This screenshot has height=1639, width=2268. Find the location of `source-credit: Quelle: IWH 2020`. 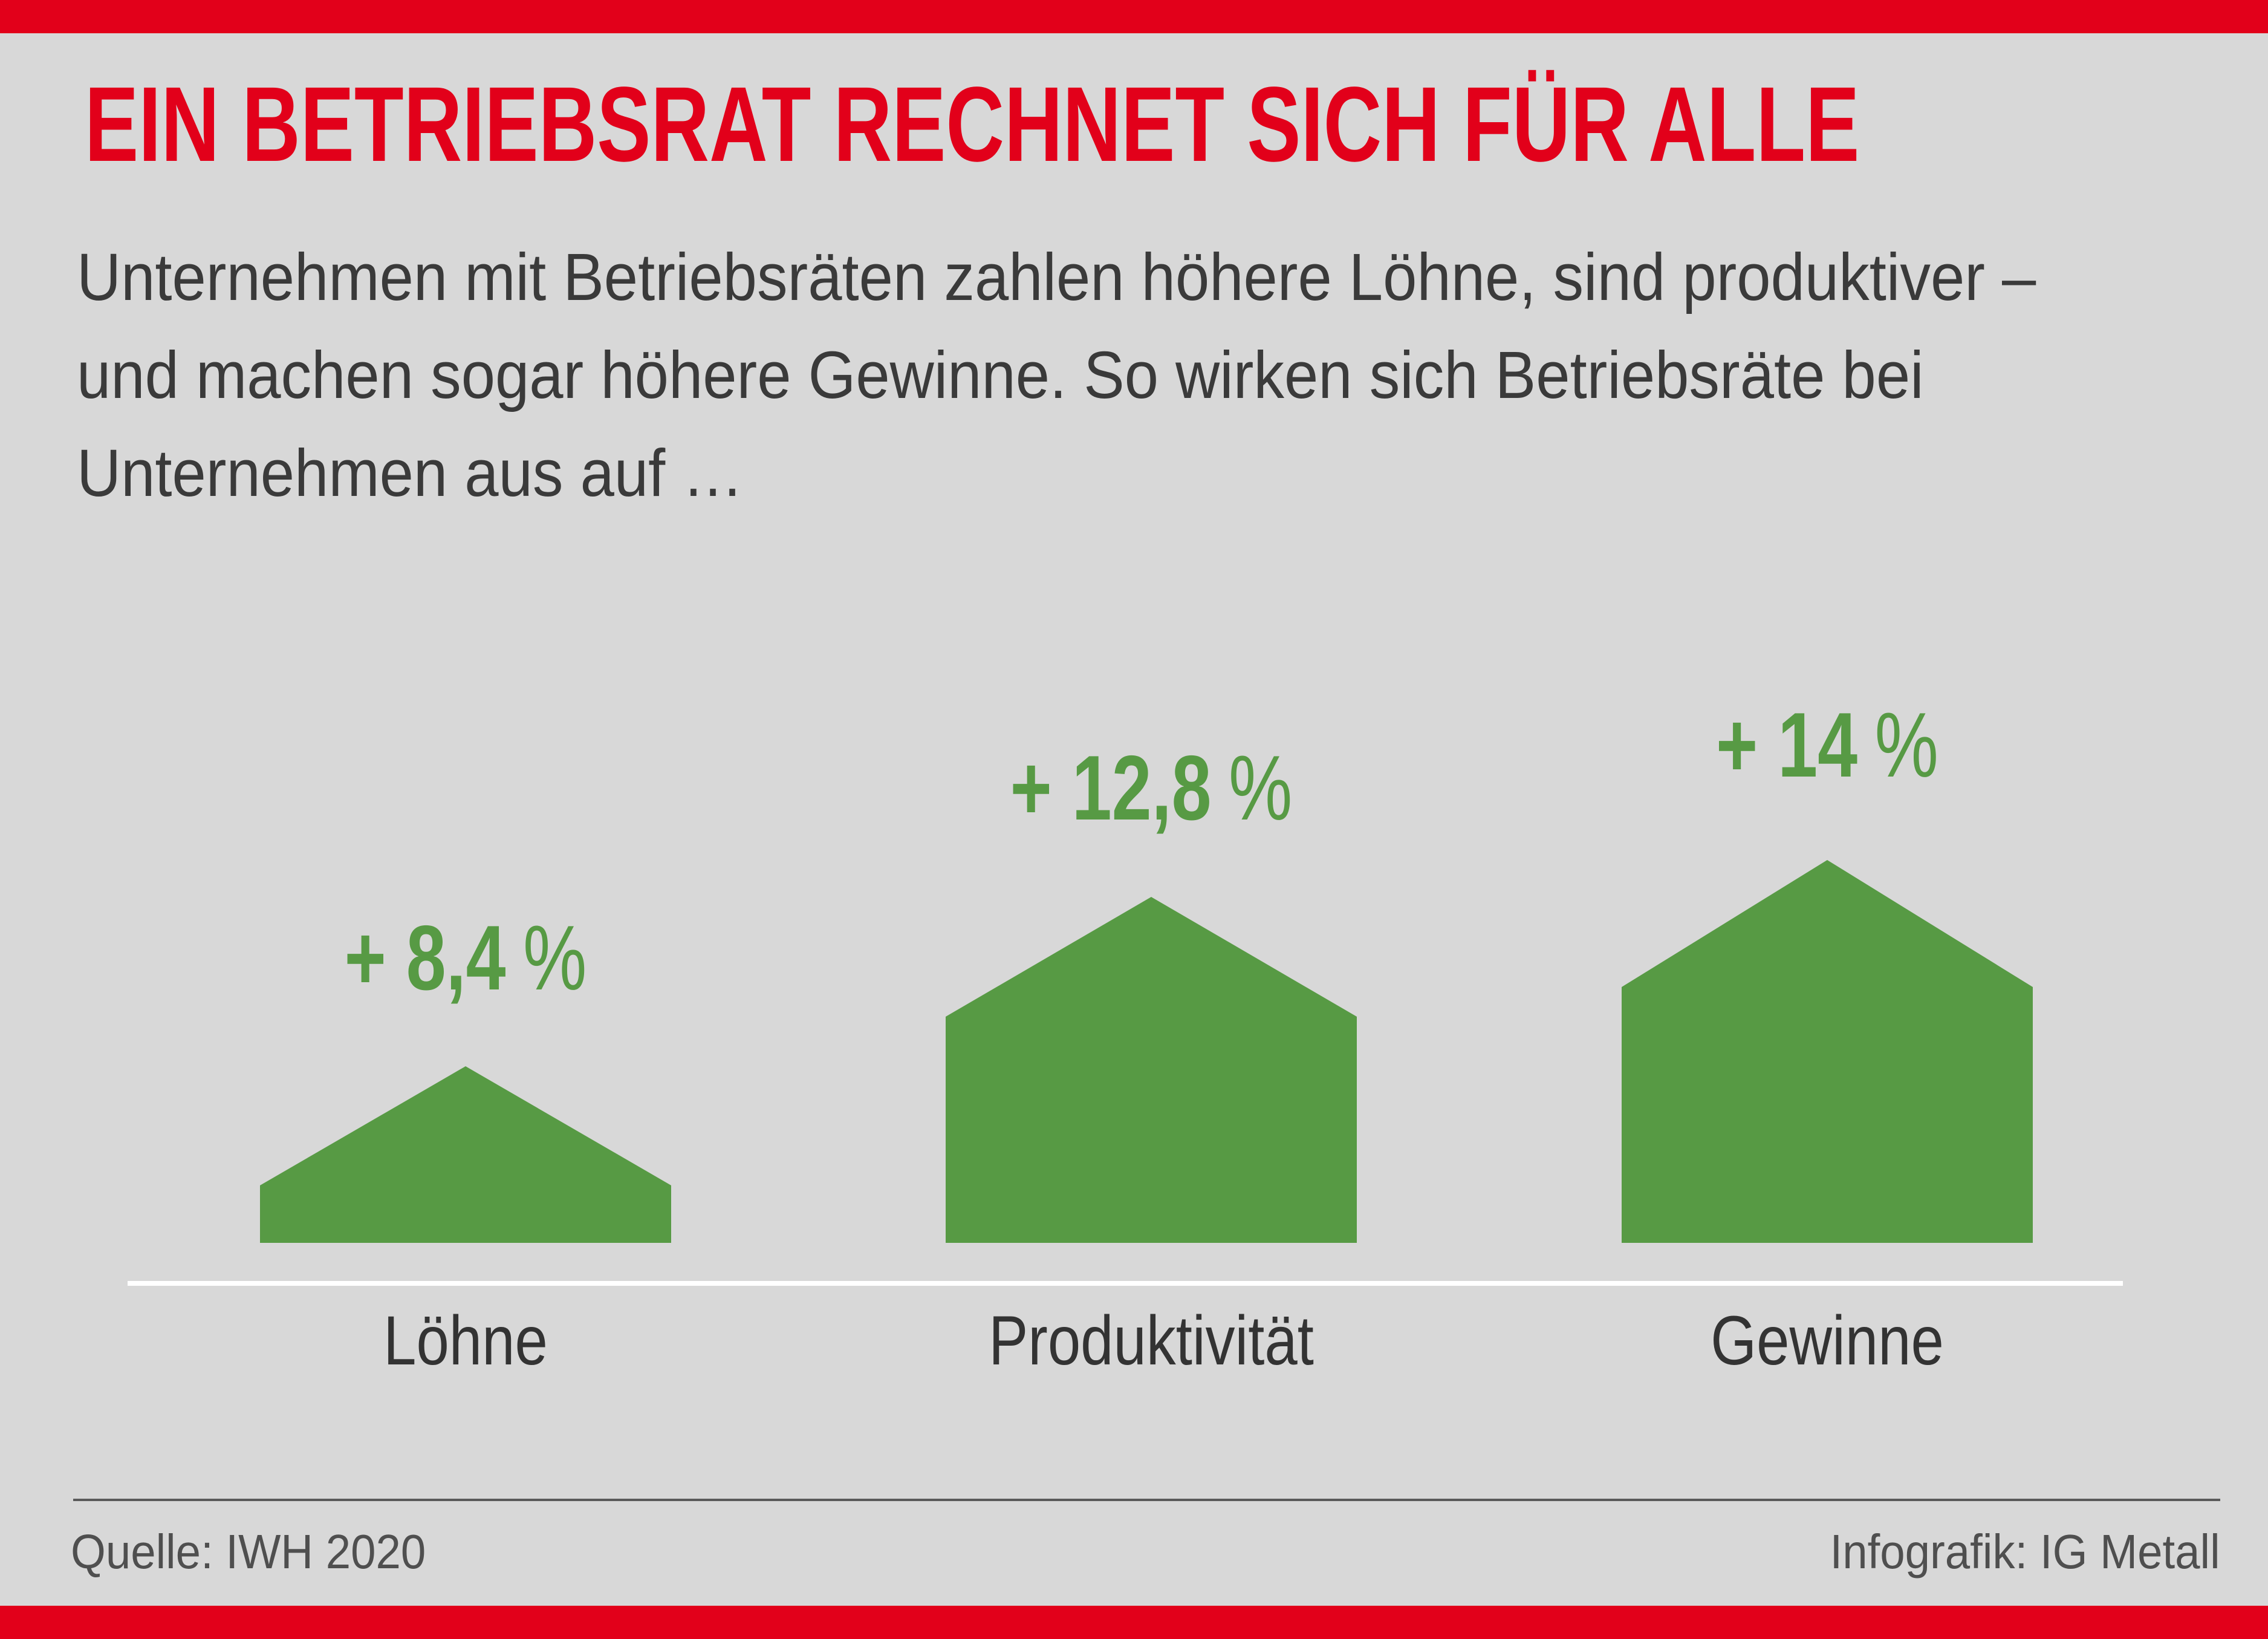

source-credit: Quelle: IWH 2020 is located at coordinates (249, 1552).